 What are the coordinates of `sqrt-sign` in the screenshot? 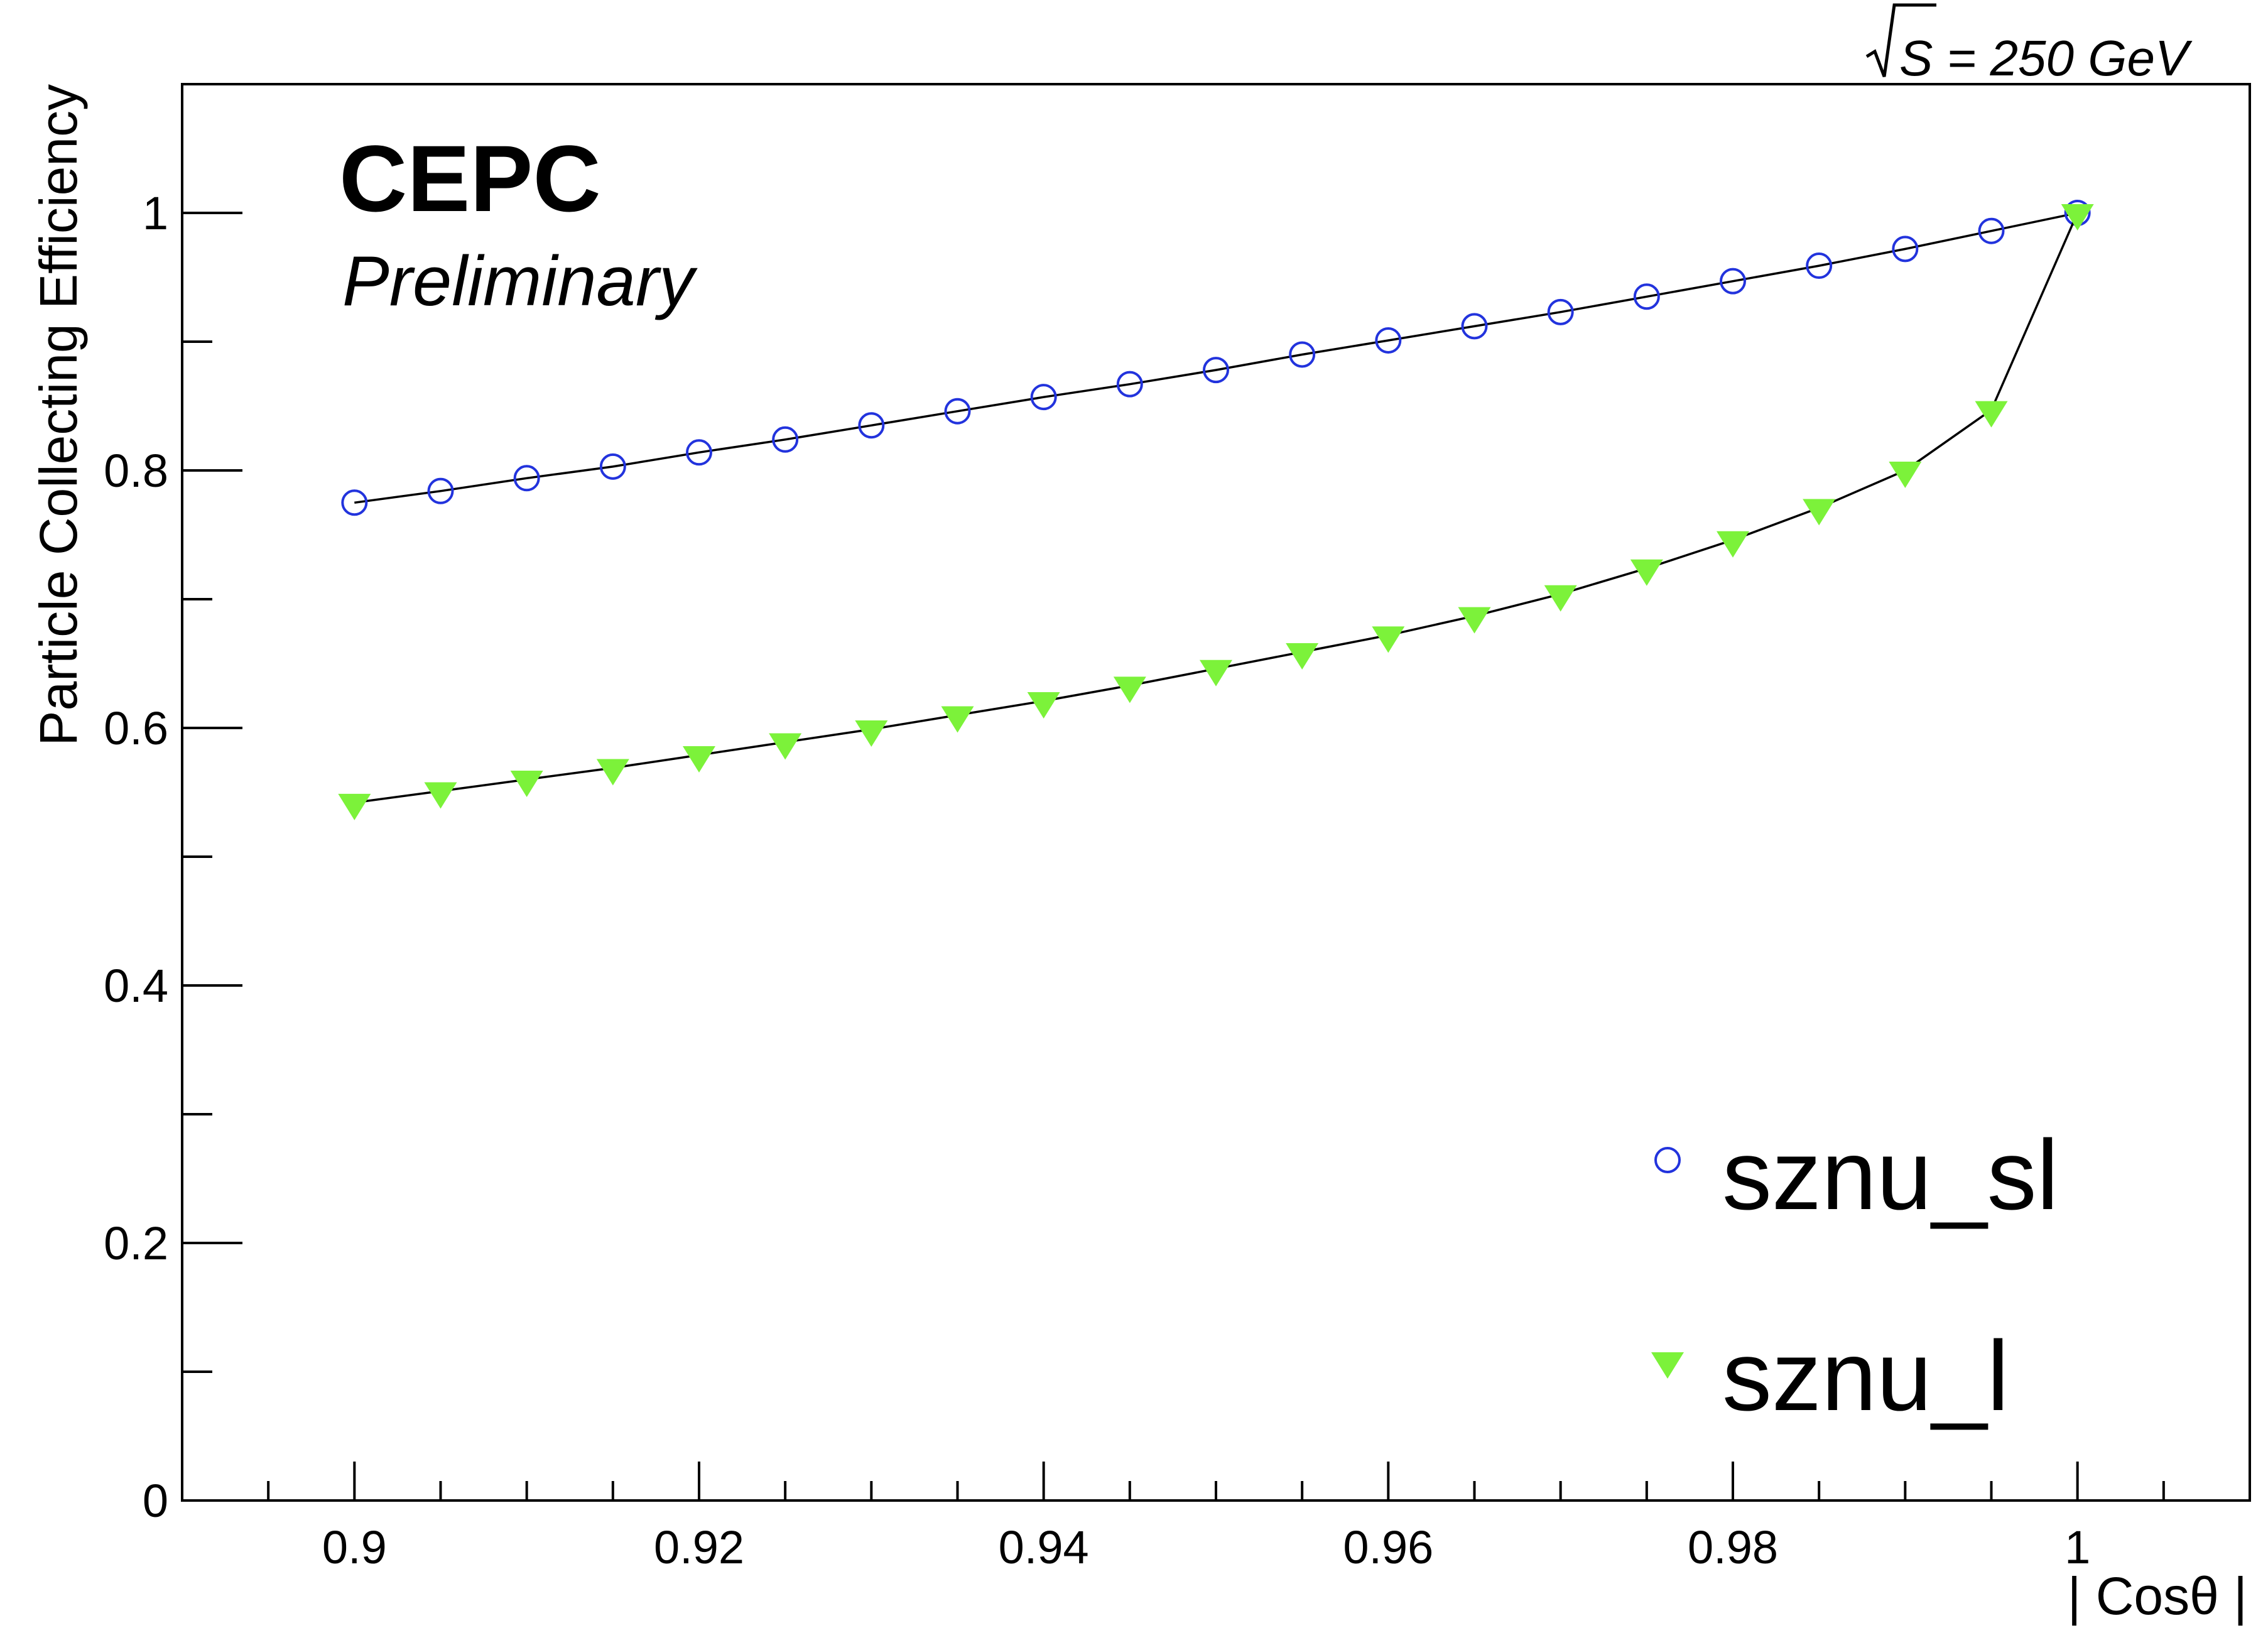 It's located at (1901, 40).